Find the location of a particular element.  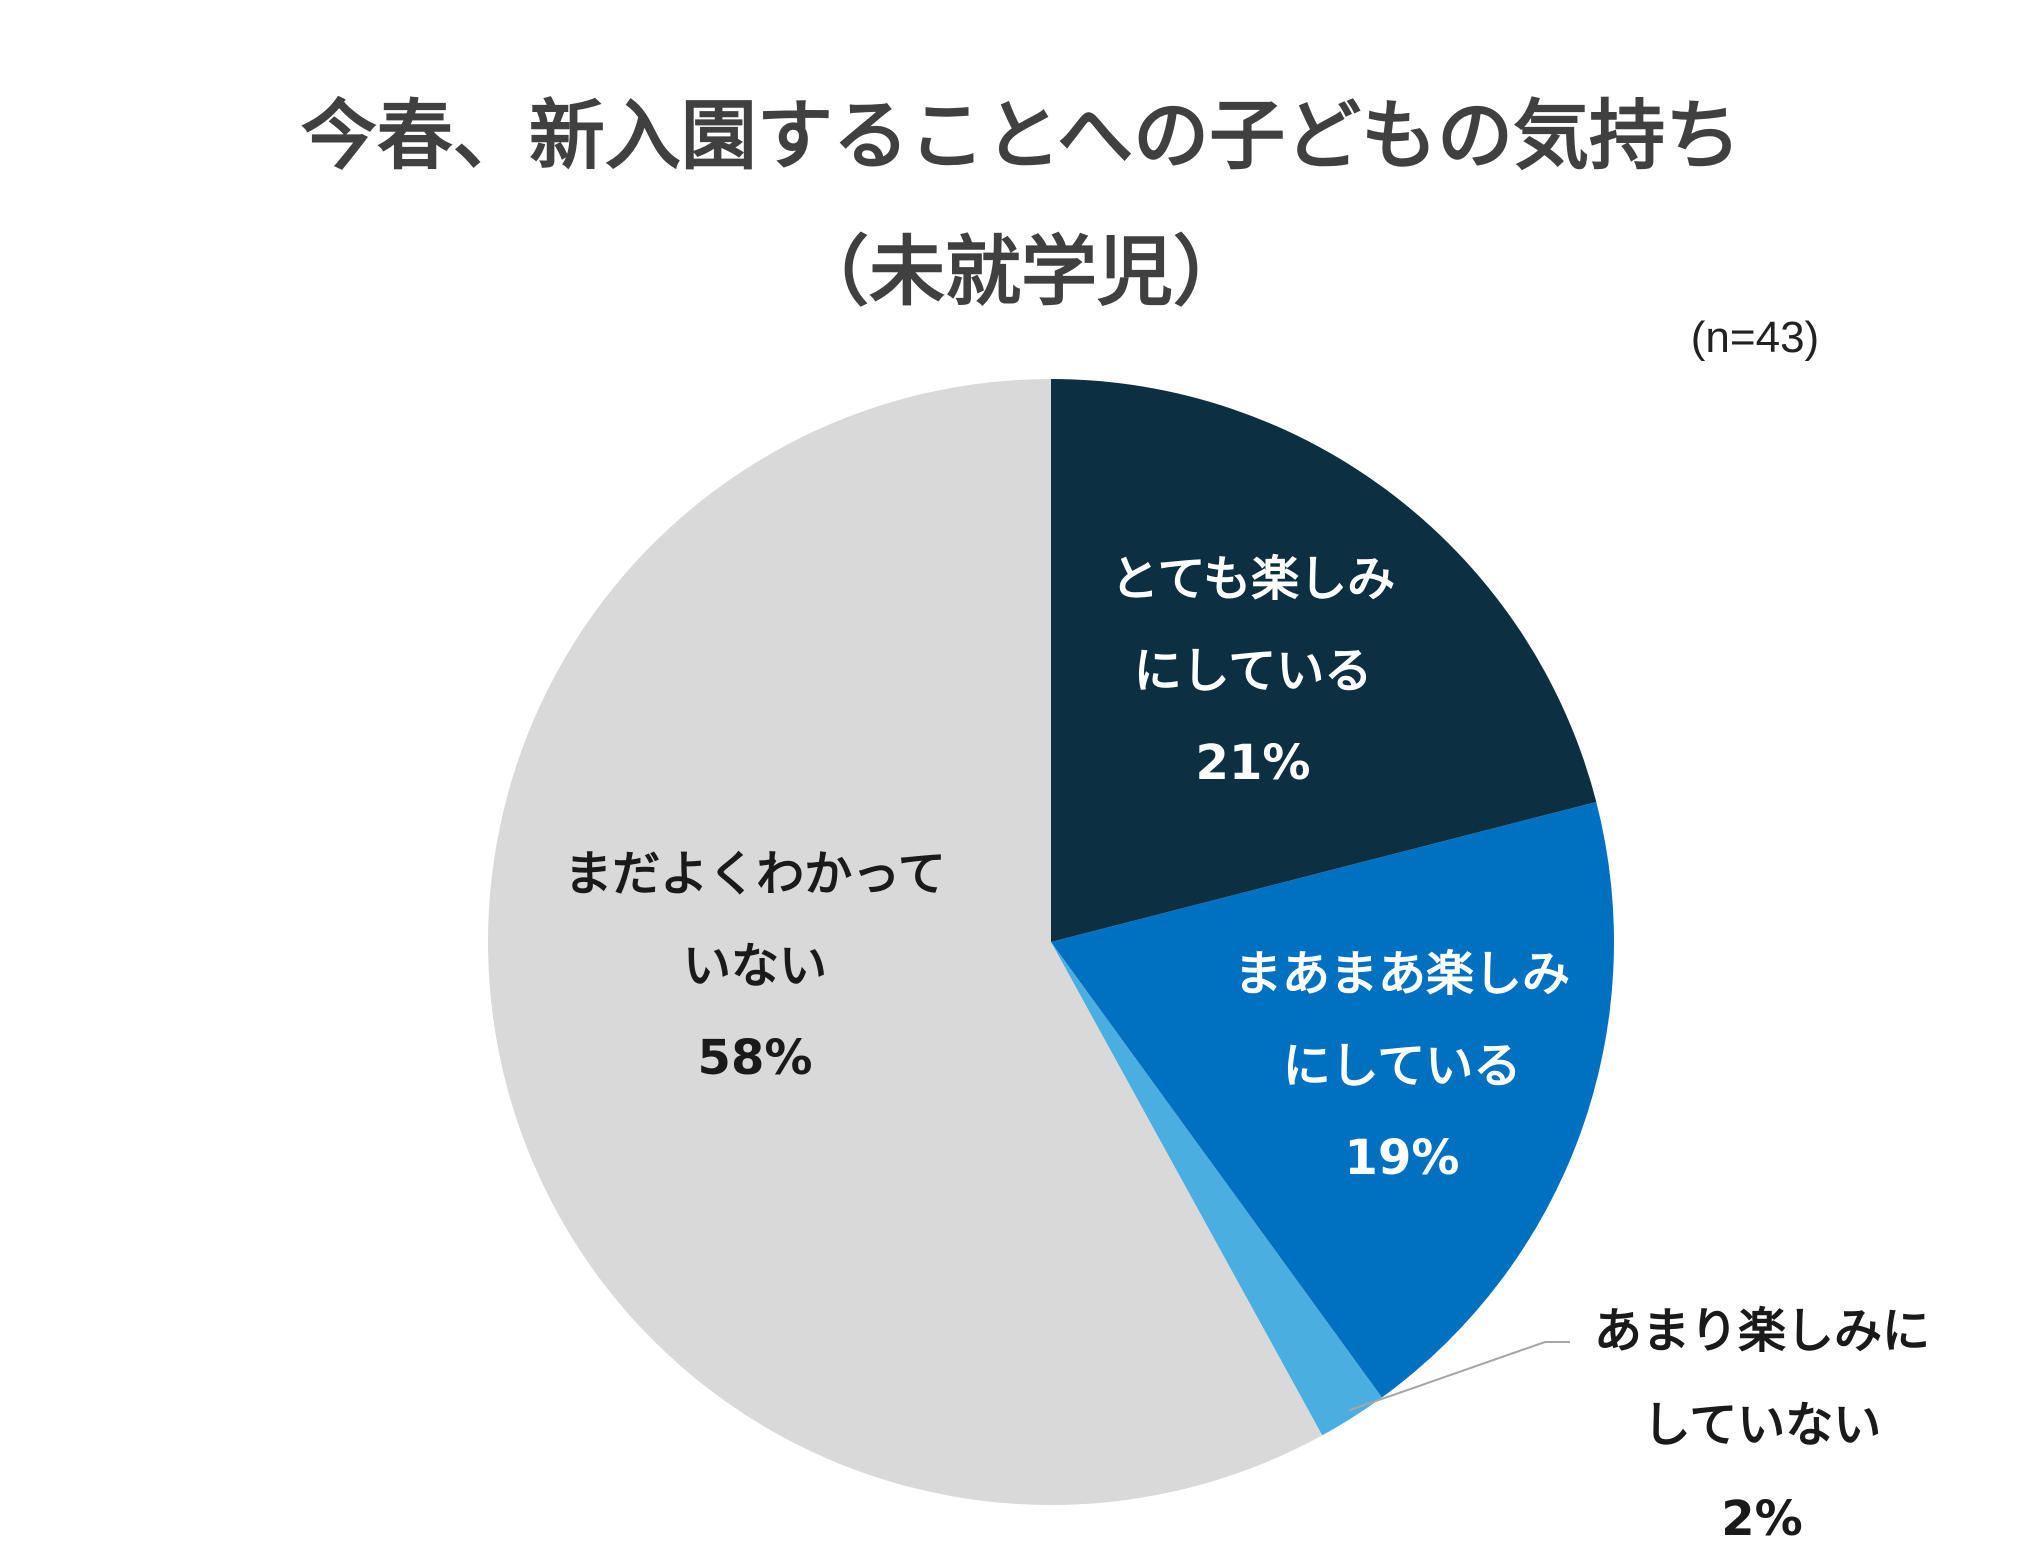

slice-1-label-line-2: にしている is located at coordinates (1253, 671).